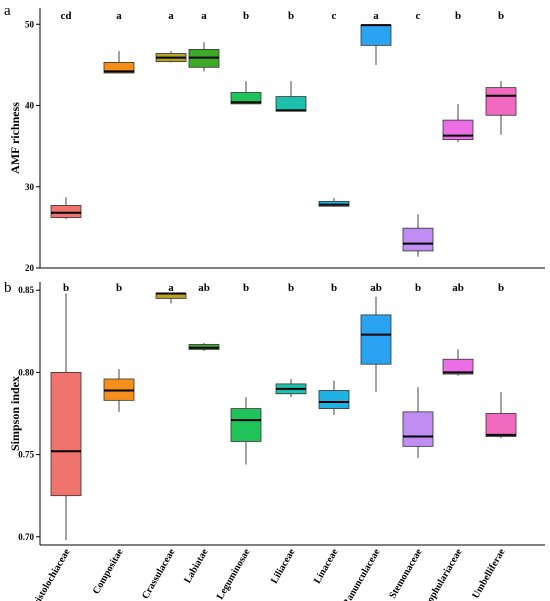 This screenshot has width=550, height=601. I want to click on panel-b-box-umbelliferae, so click(501, 415).